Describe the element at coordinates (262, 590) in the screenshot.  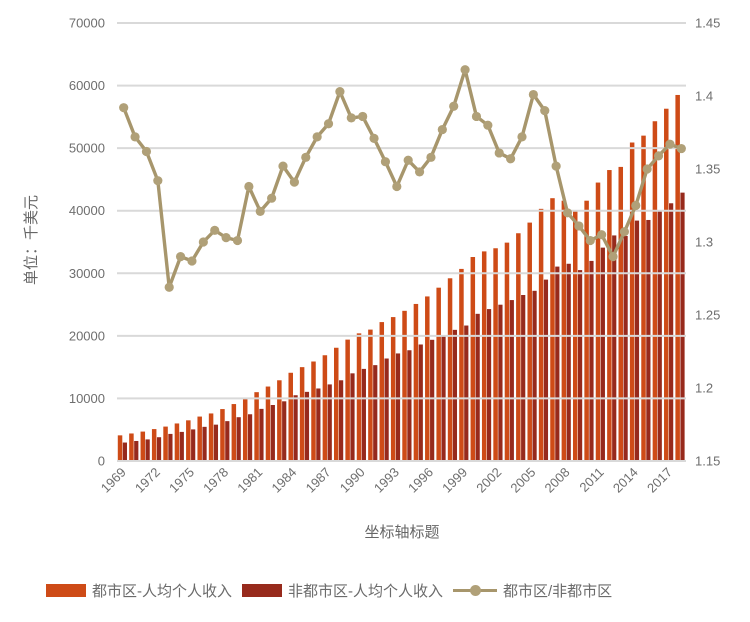
I see `nonmetro-bar-swatch` at that location.